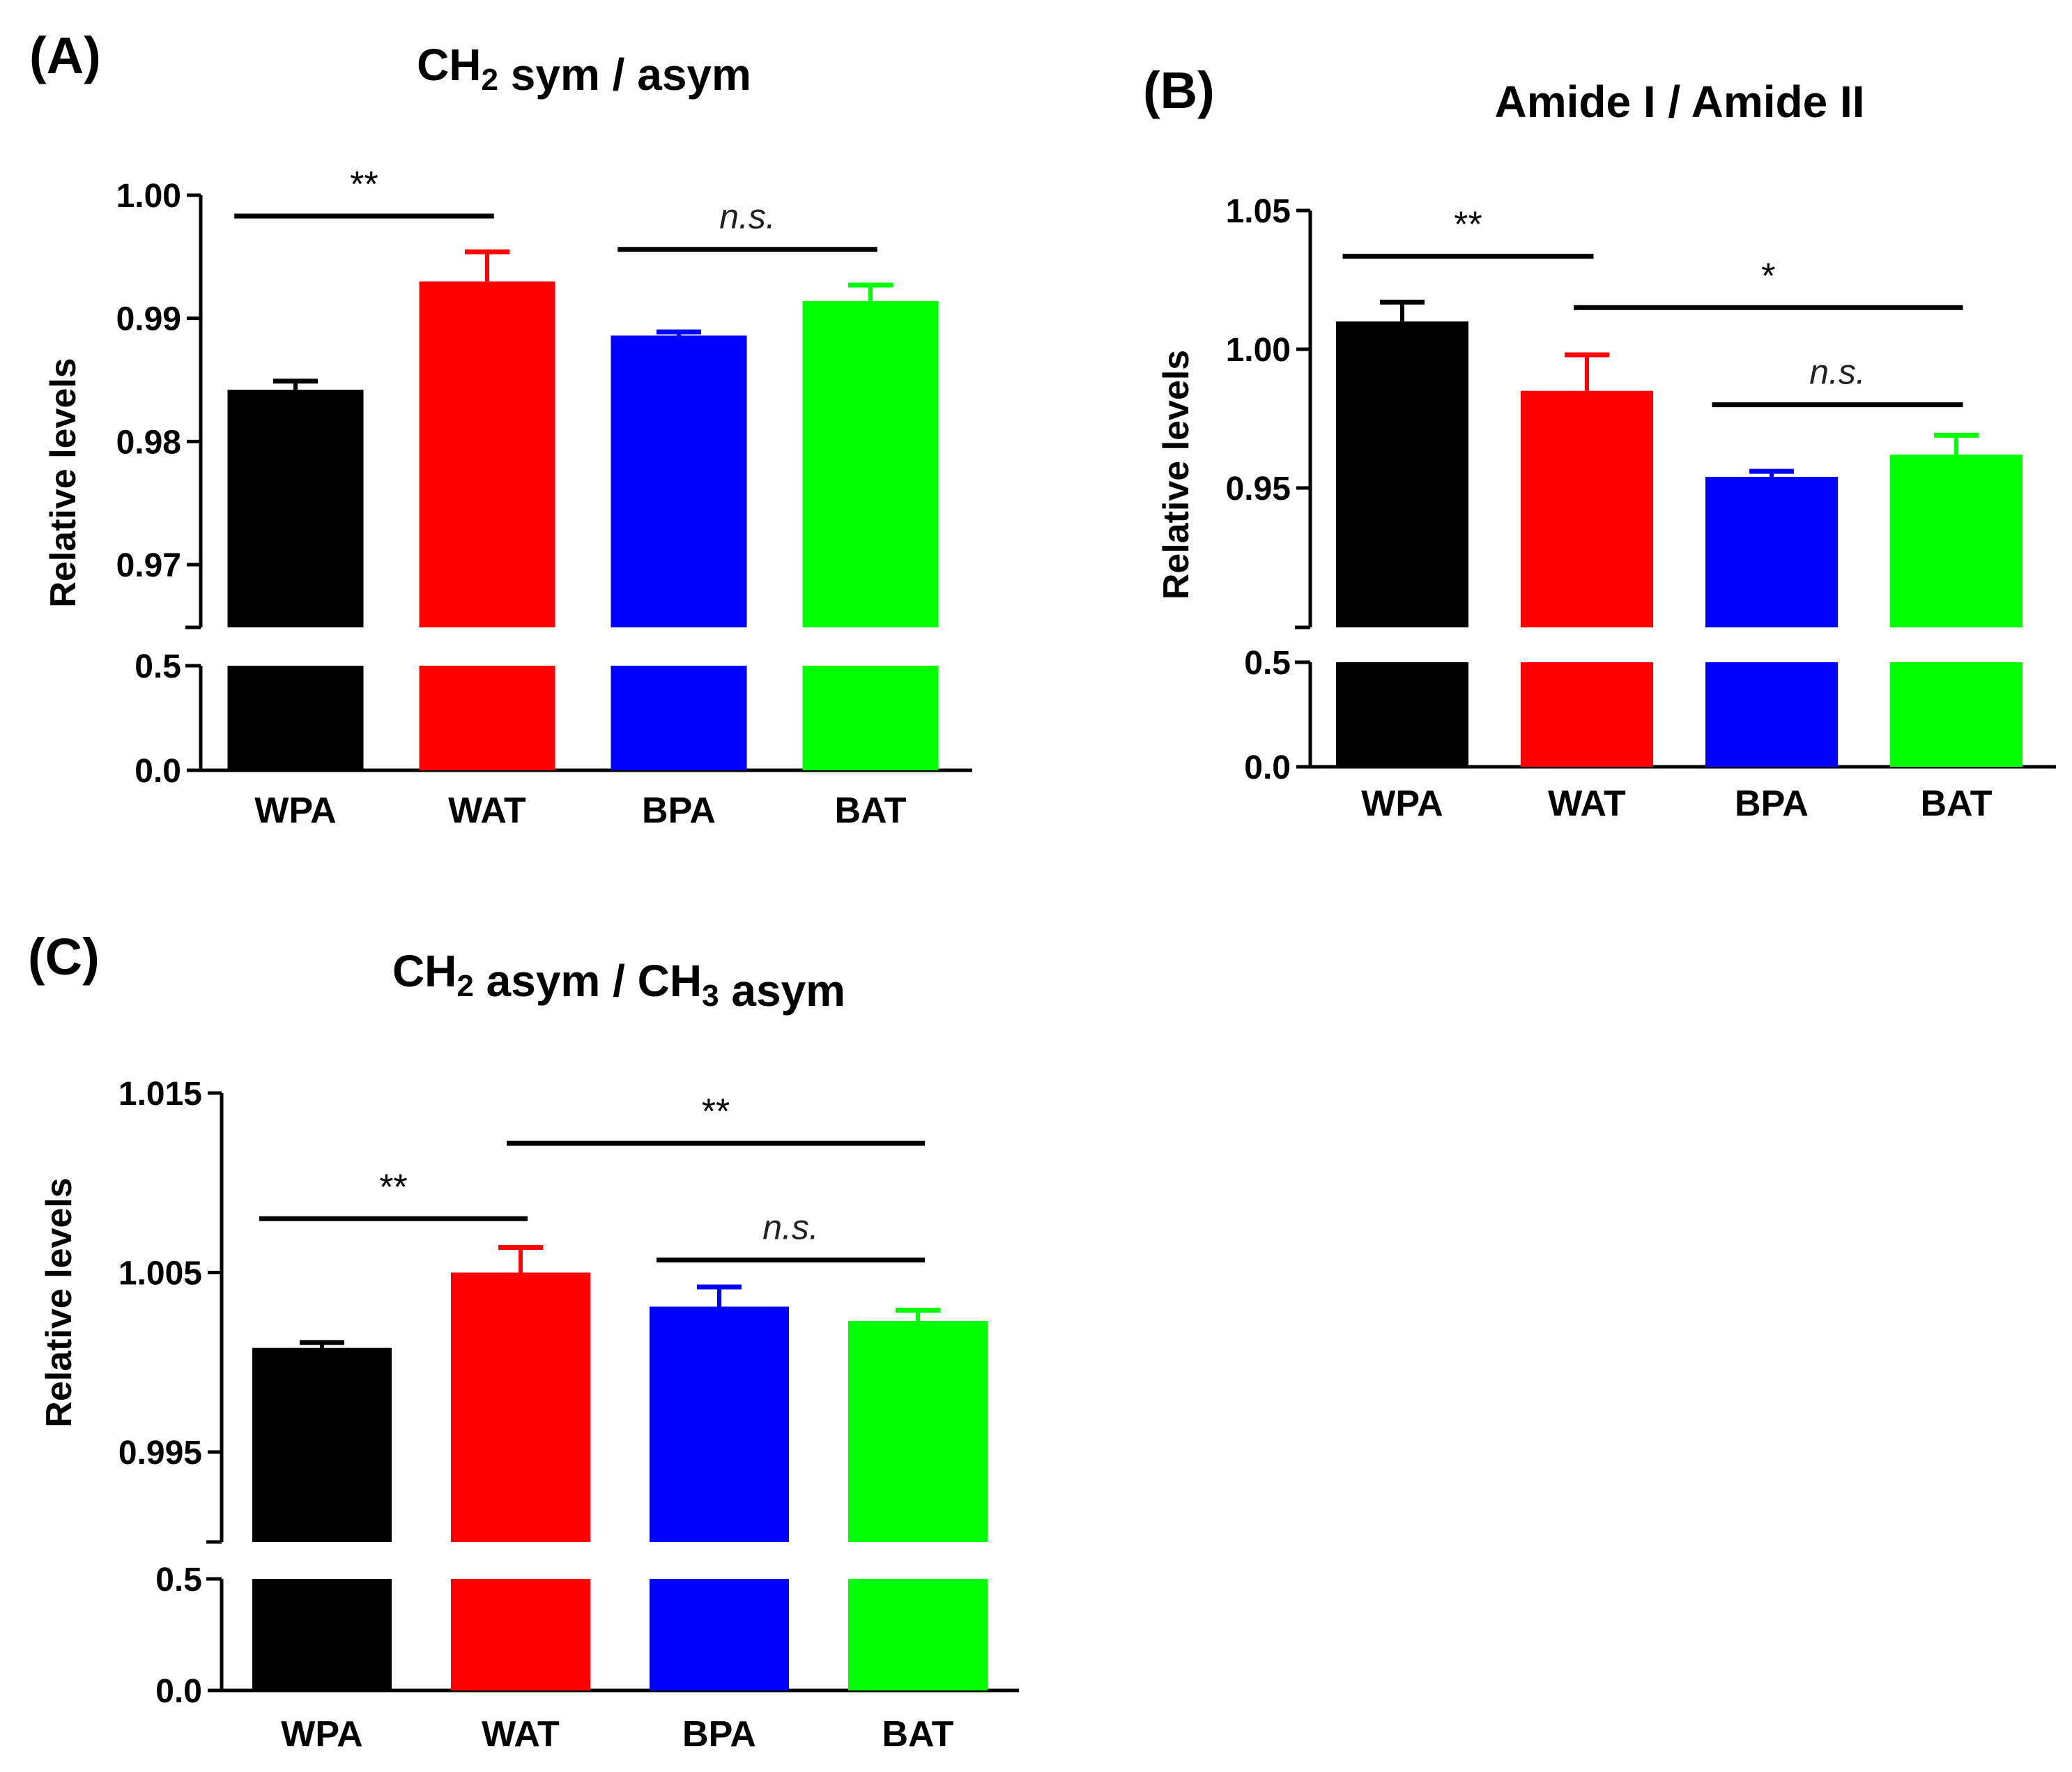  Describe the element at coordinates (160, 1274) in the screenshot. I see `y-tick-label: 1.005` at that location.